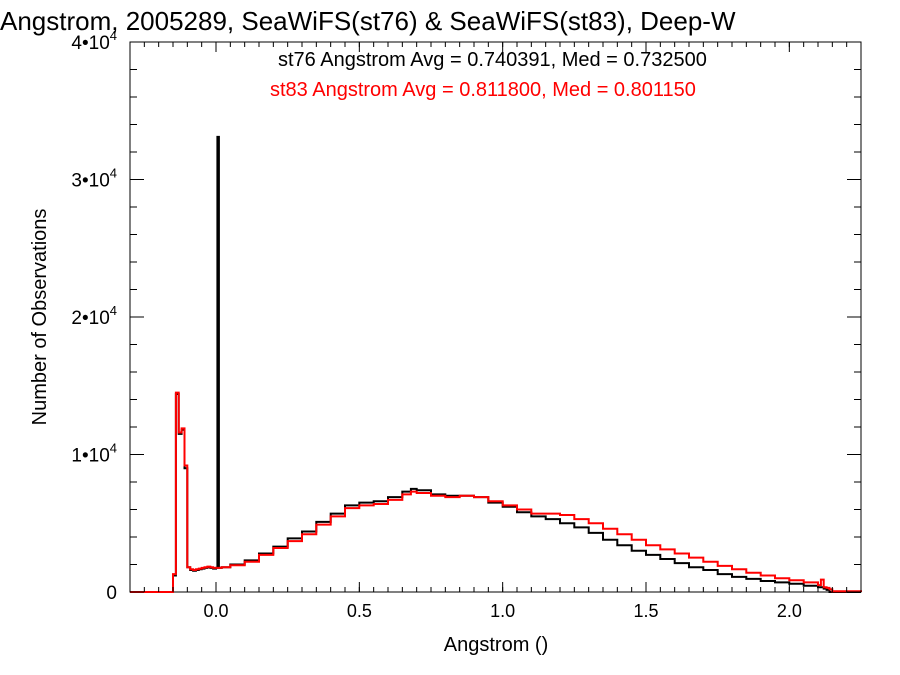 The height and width of the screenshot is (675, 900). Describe the element at coordinates (94, 179) in the screenshot. I see `y-tick-label: 3•104` at that location.